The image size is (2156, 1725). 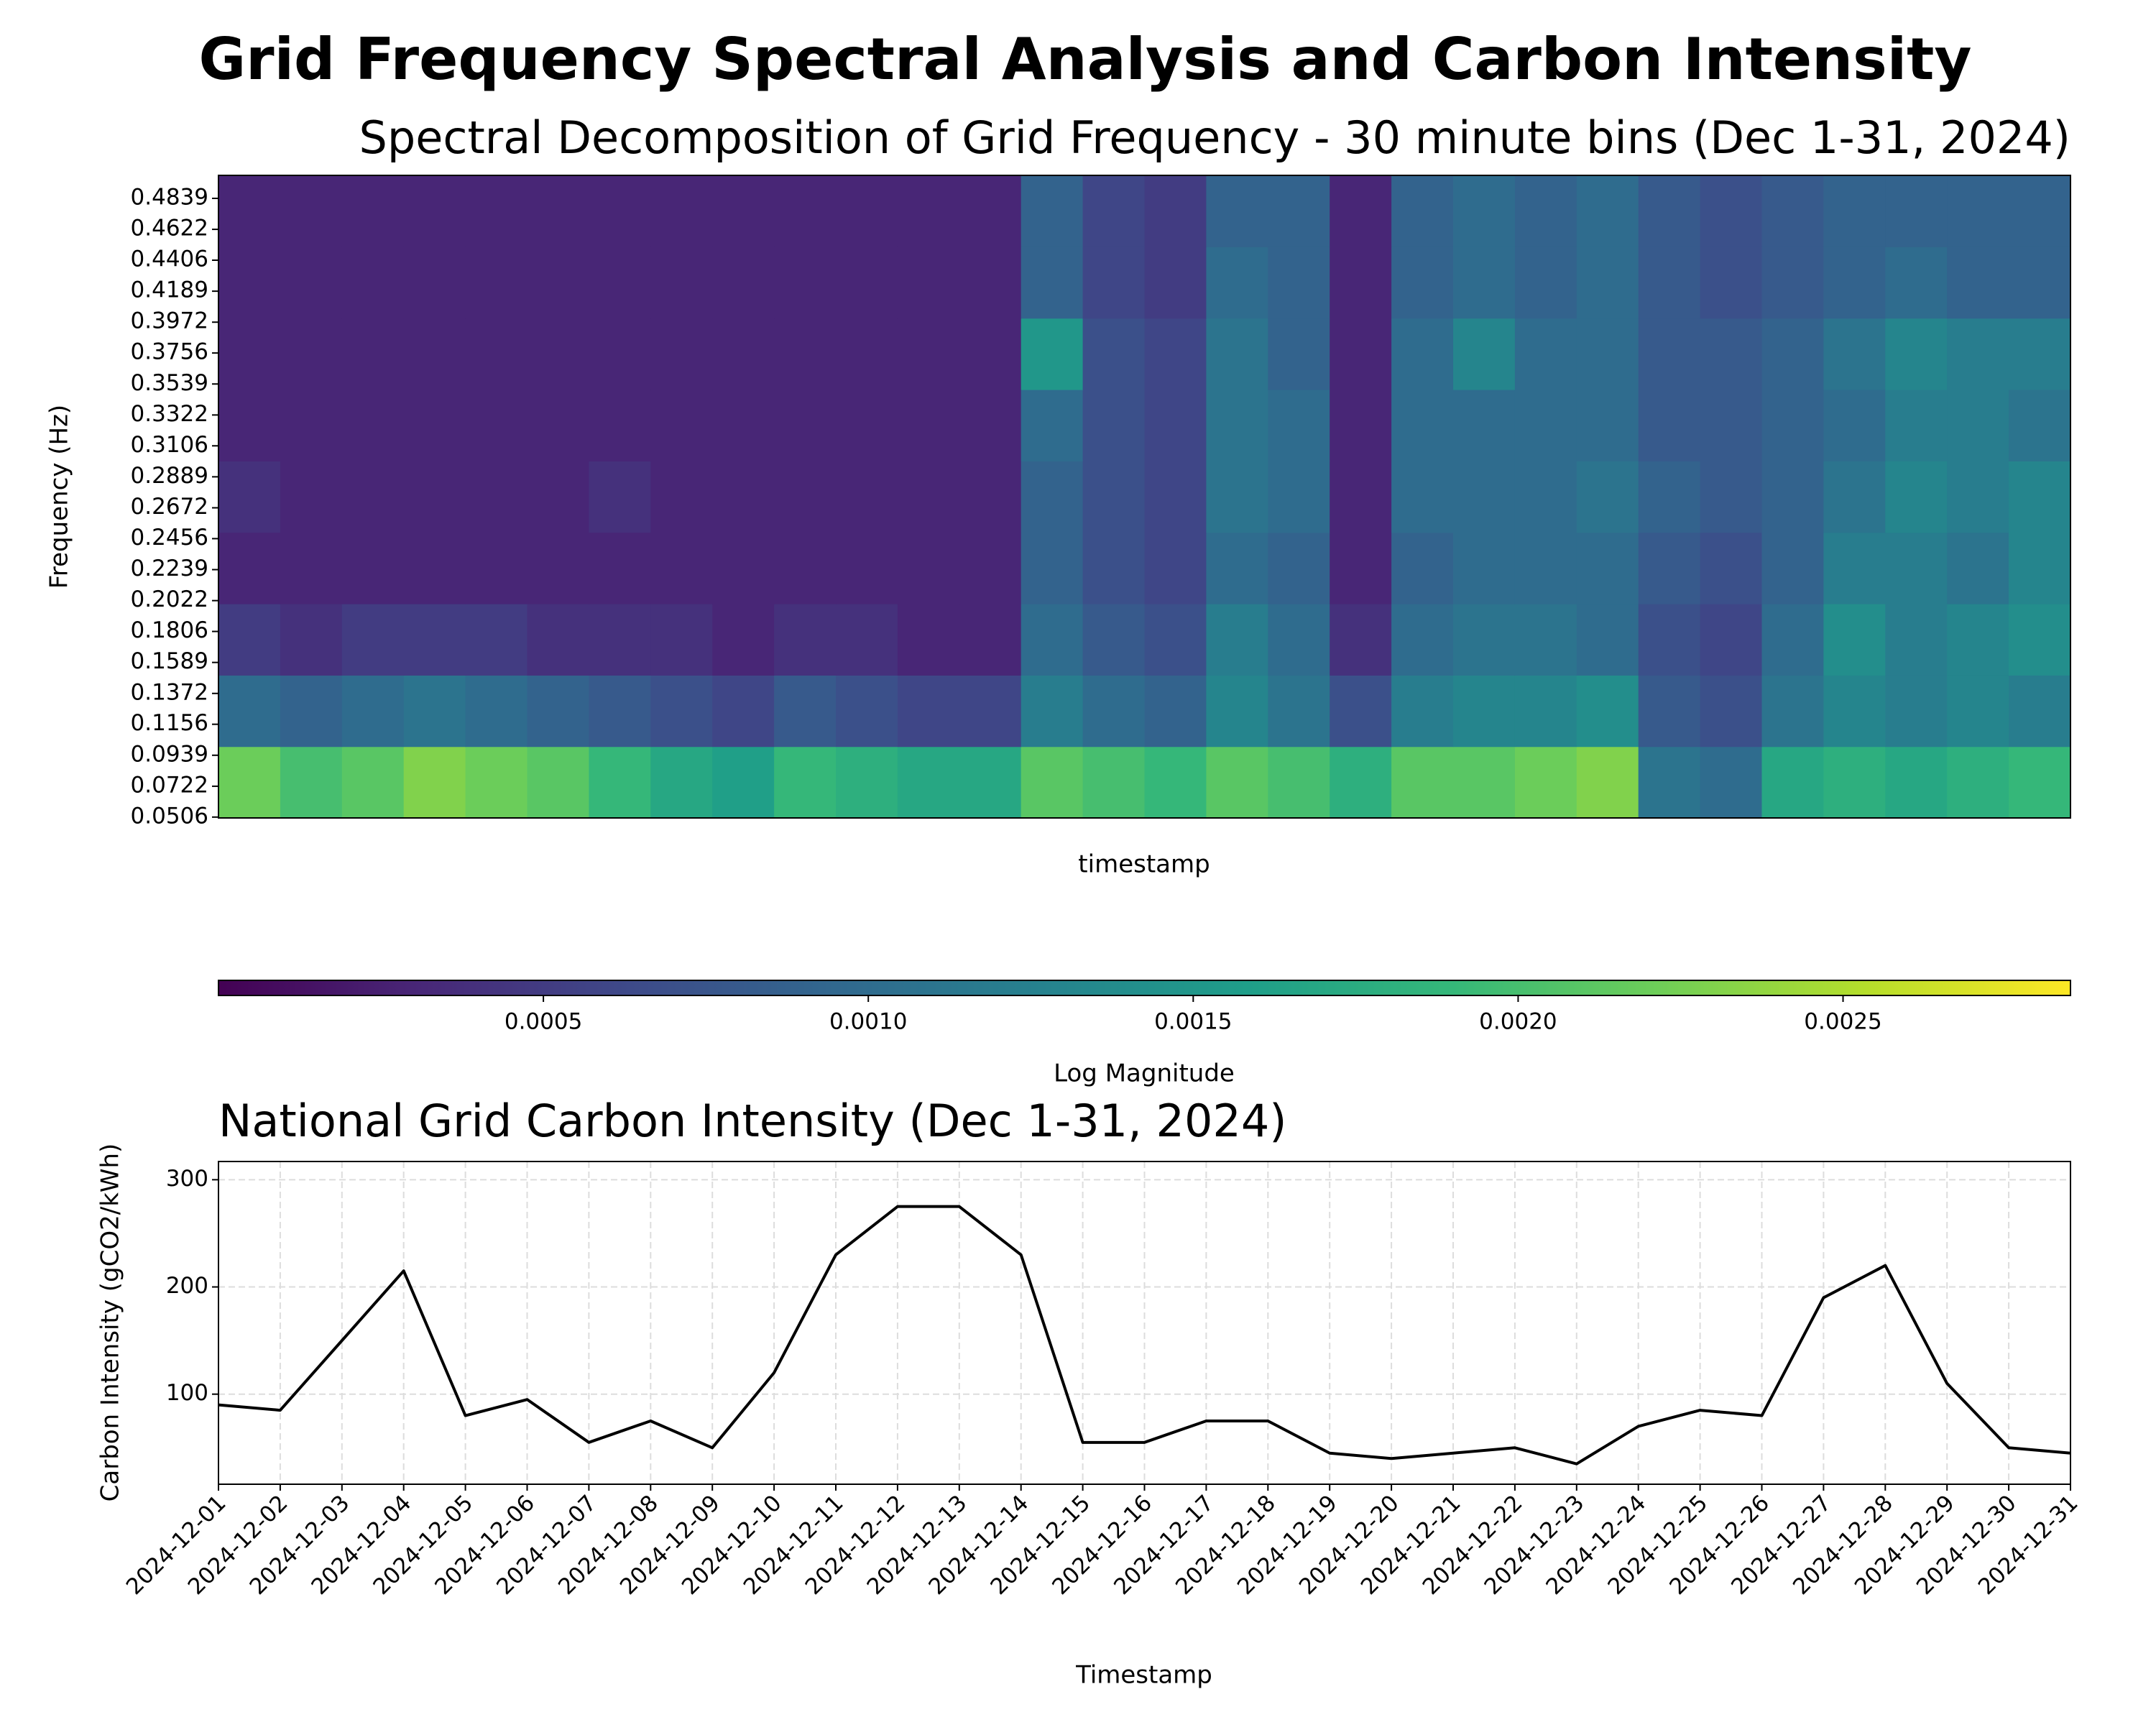 I want to click on colorbar, so click(x=1144, y=988).